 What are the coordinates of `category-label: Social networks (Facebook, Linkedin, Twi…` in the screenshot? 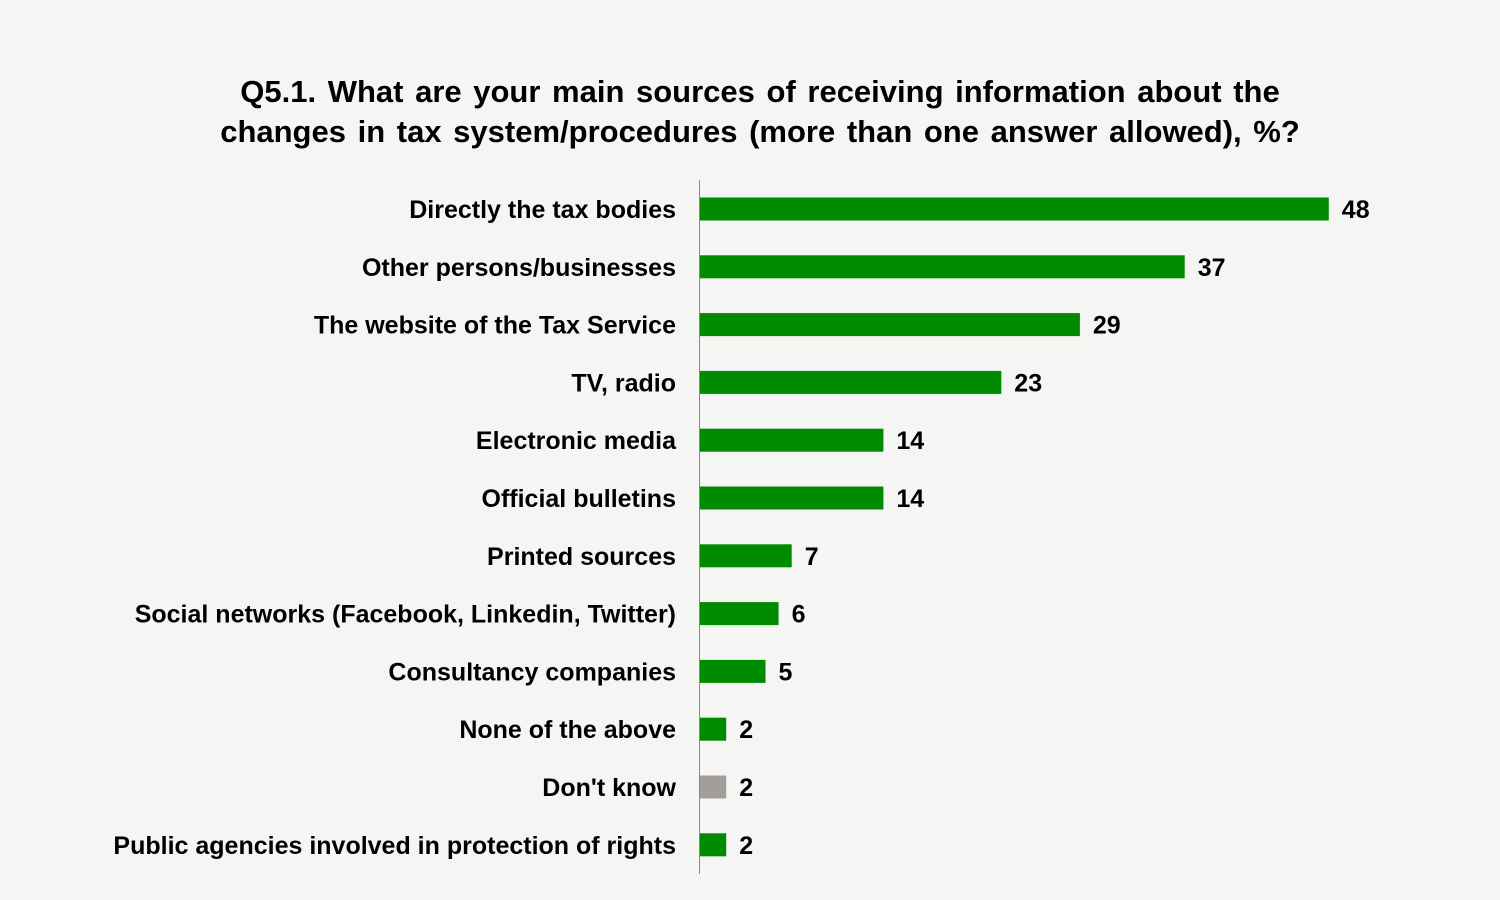 It's located at (405, 615).